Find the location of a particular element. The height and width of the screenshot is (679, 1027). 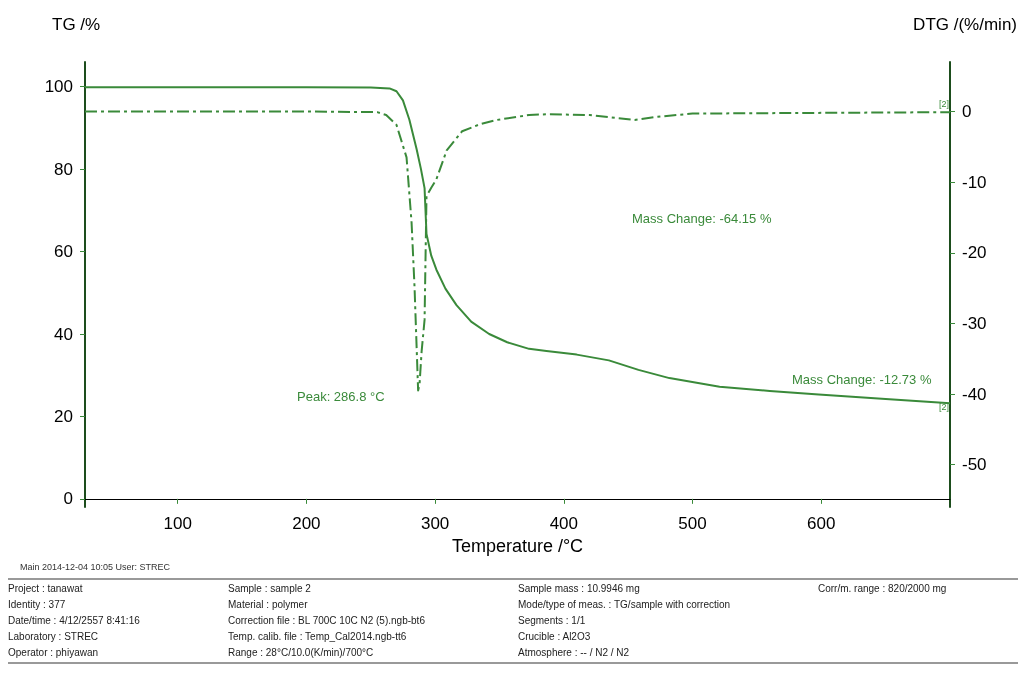

y-tick-label: 20 is located at coordinates (63, 416).